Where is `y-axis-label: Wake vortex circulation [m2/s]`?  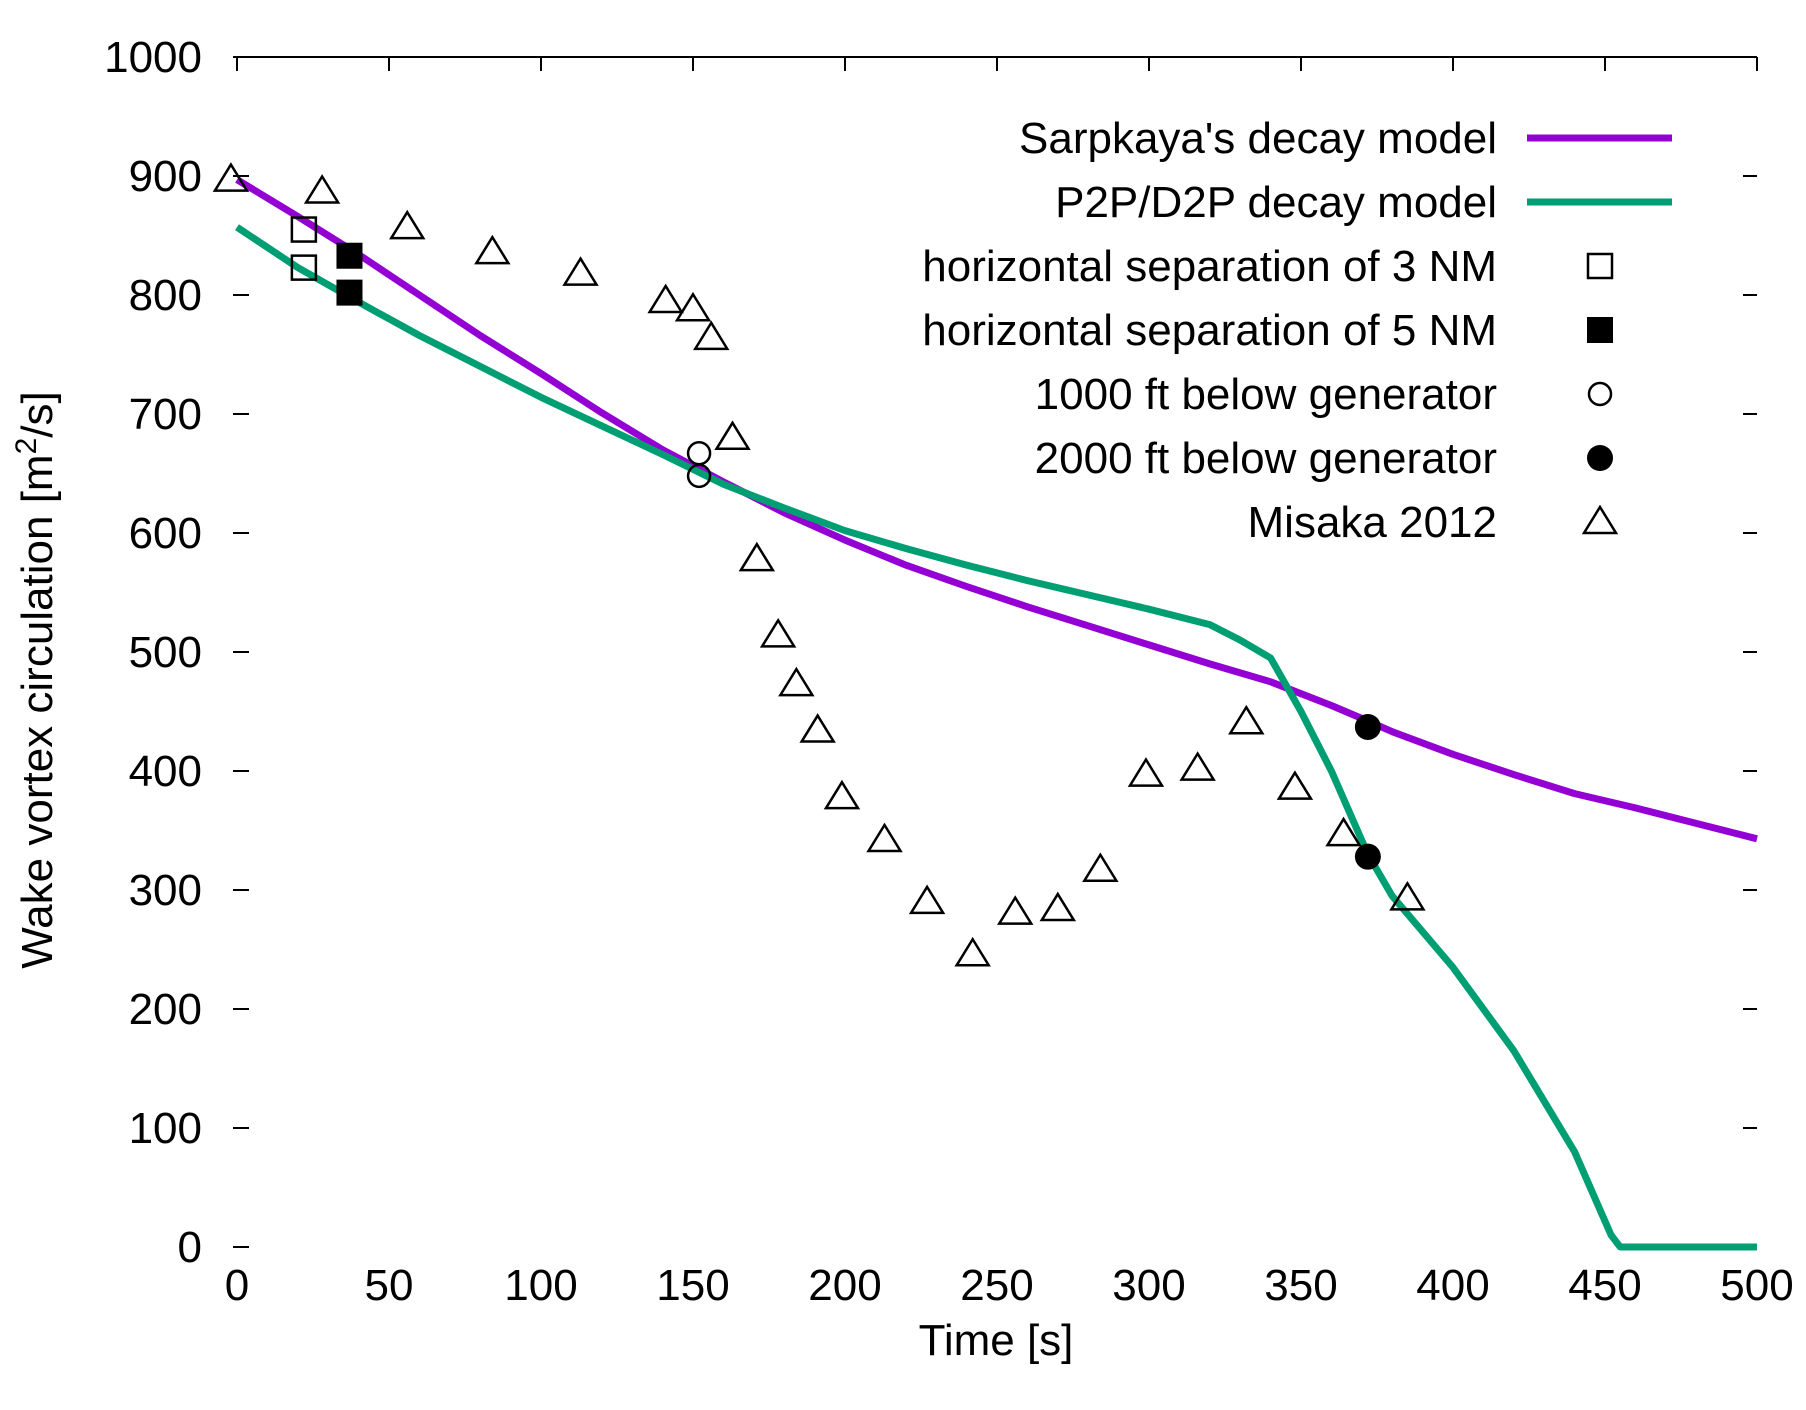
y-axis-label: Wake vortex circulation [m2/s] is located at coordinates (36, 679).